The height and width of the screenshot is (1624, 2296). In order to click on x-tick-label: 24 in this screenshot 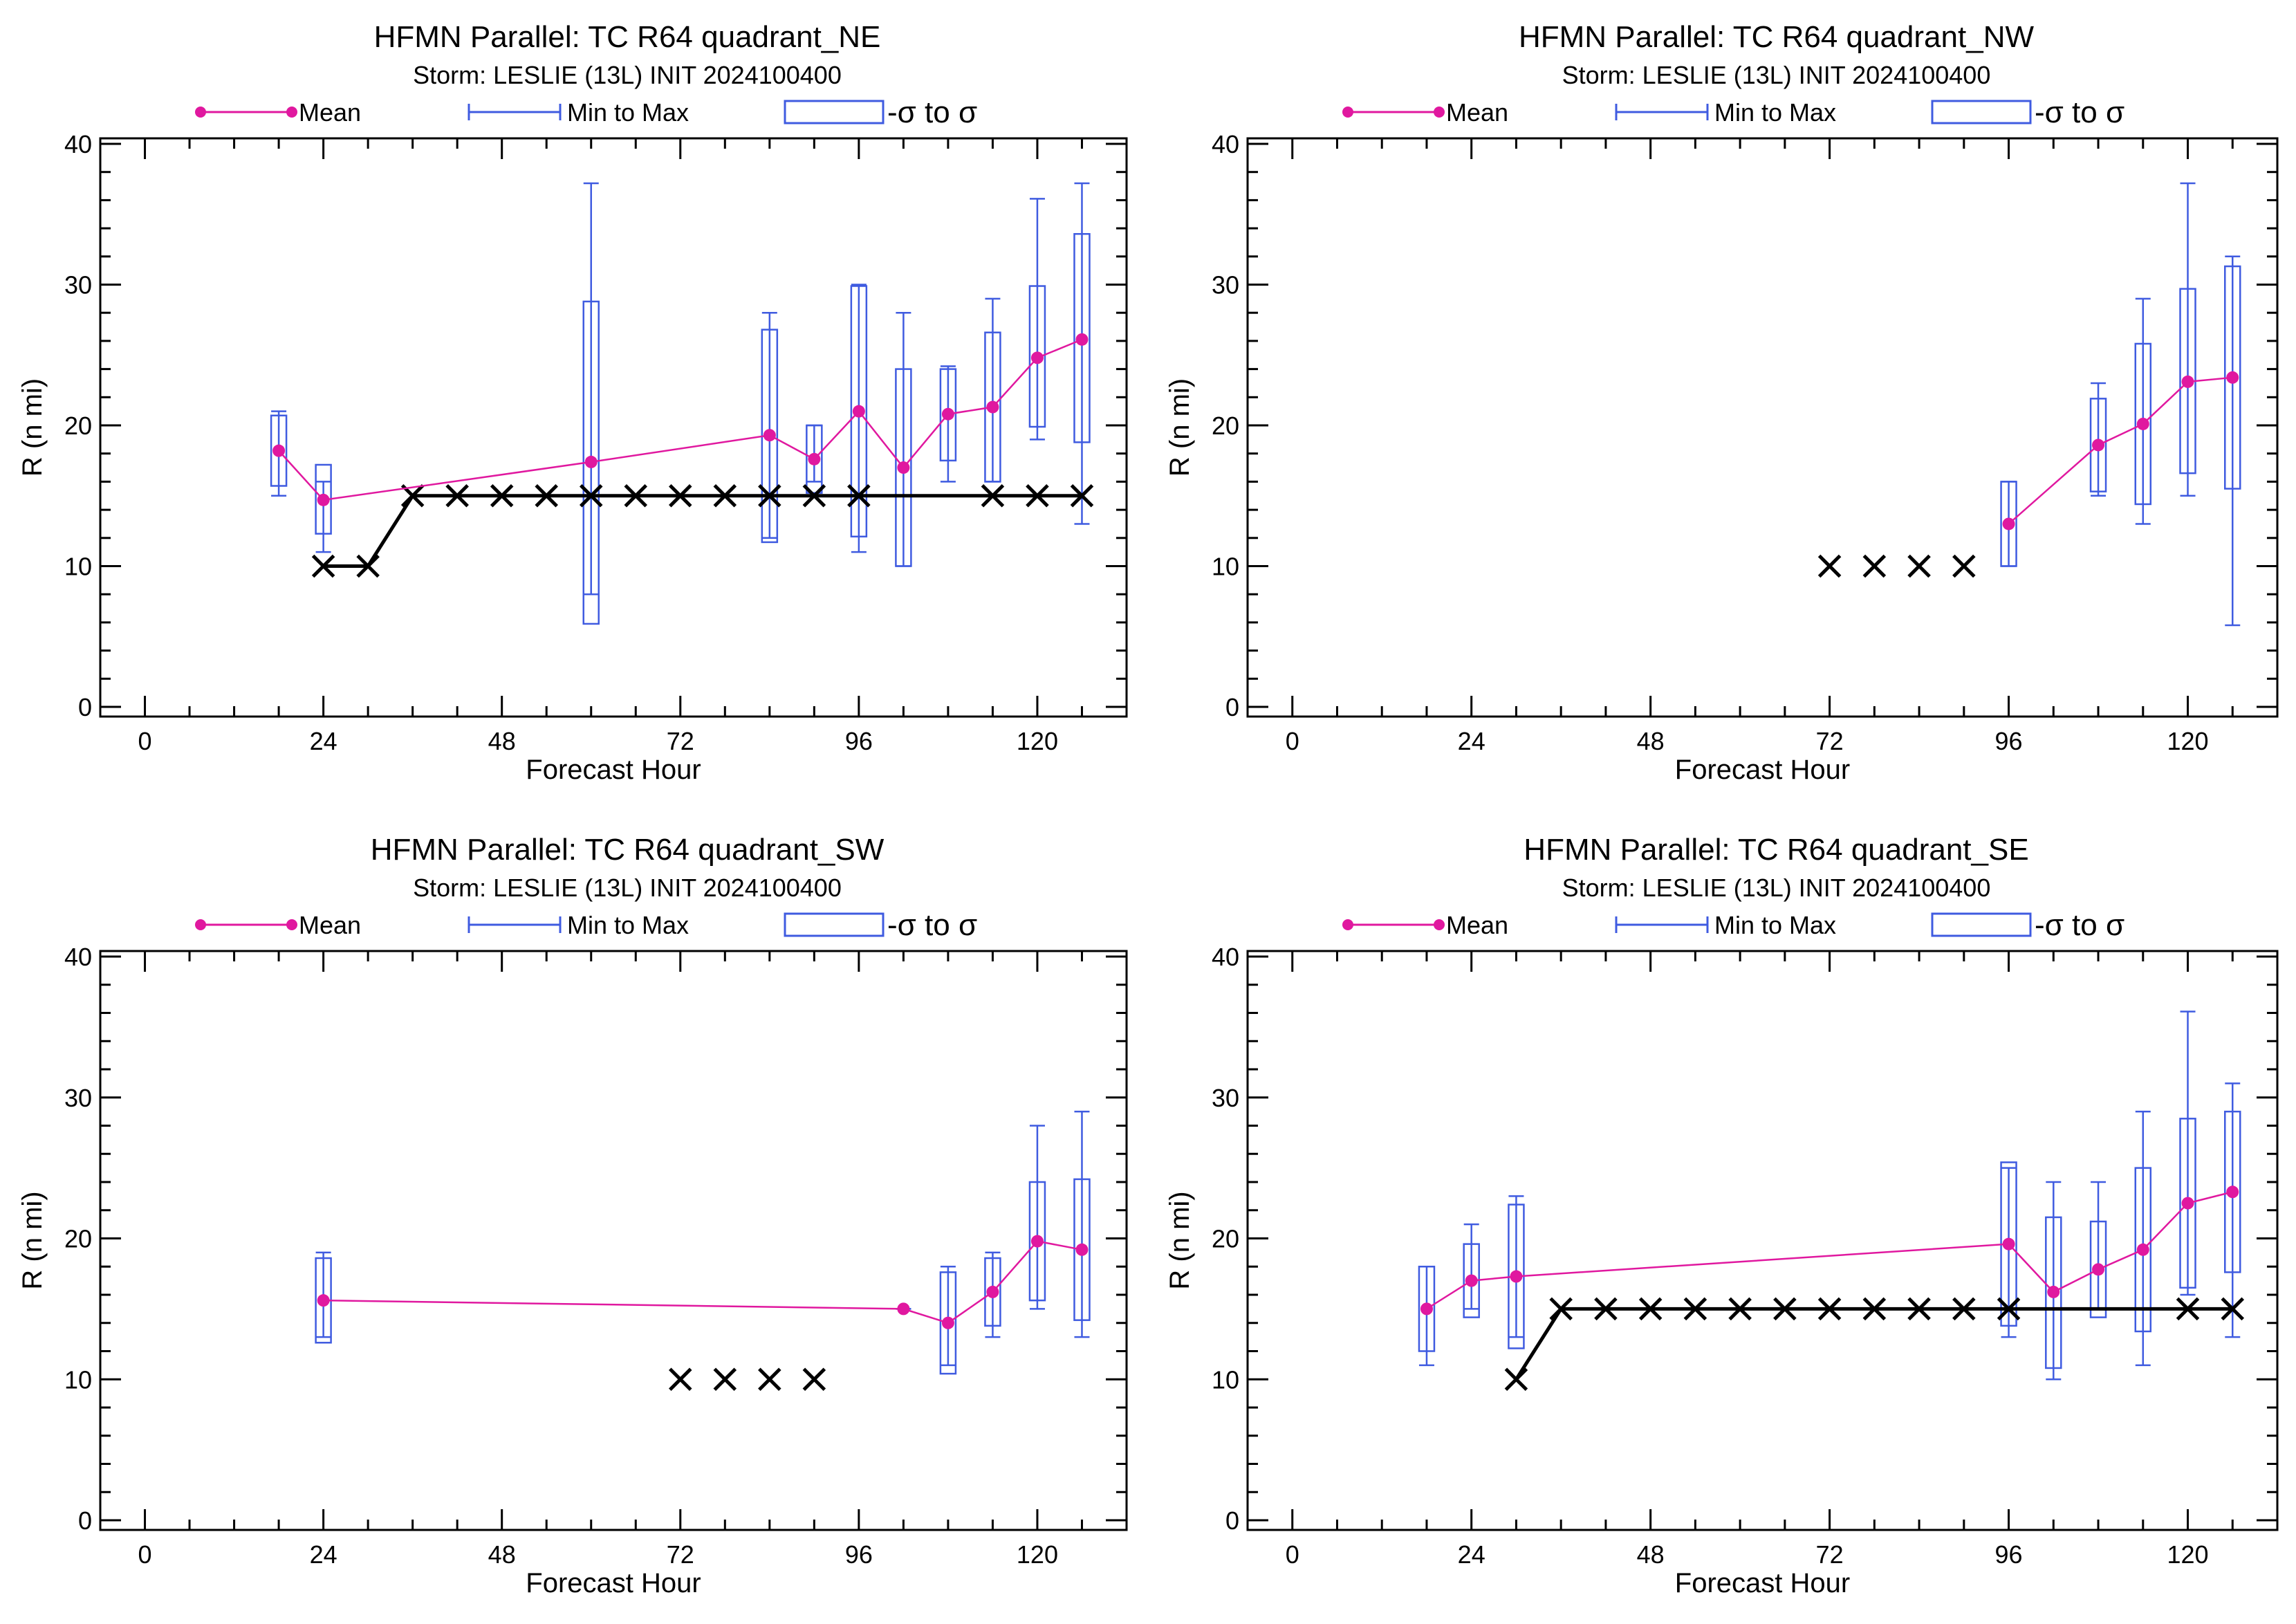, I will do `click(324, 741)`.